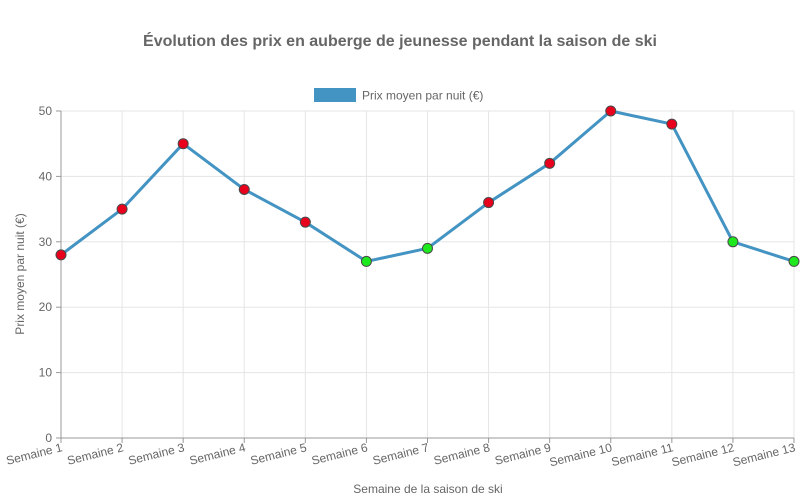  What do you see at coordinates (278, 454) in the screenshot?
I see `x-tick-label: Semaine 5` at bounding box center [278, 454].